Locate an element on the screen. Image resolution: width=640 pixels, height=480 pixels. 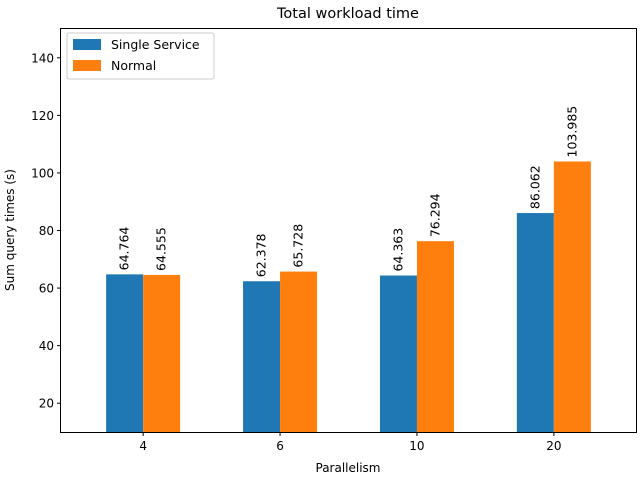
legend-label: Normal is located at coordinates (133, 65).